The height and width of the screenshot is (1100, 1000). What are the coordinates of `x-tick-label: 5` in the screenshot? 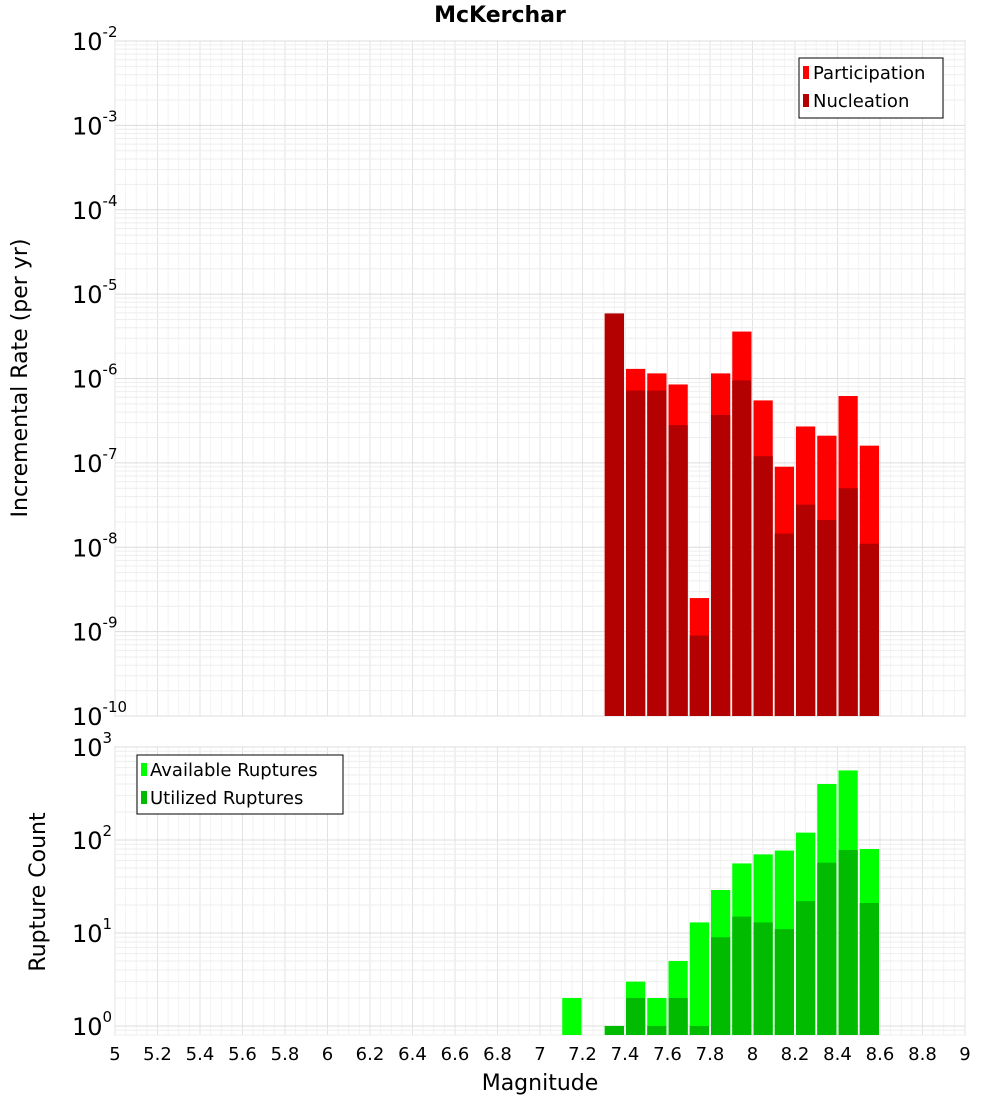 It's located at (114, 1054).